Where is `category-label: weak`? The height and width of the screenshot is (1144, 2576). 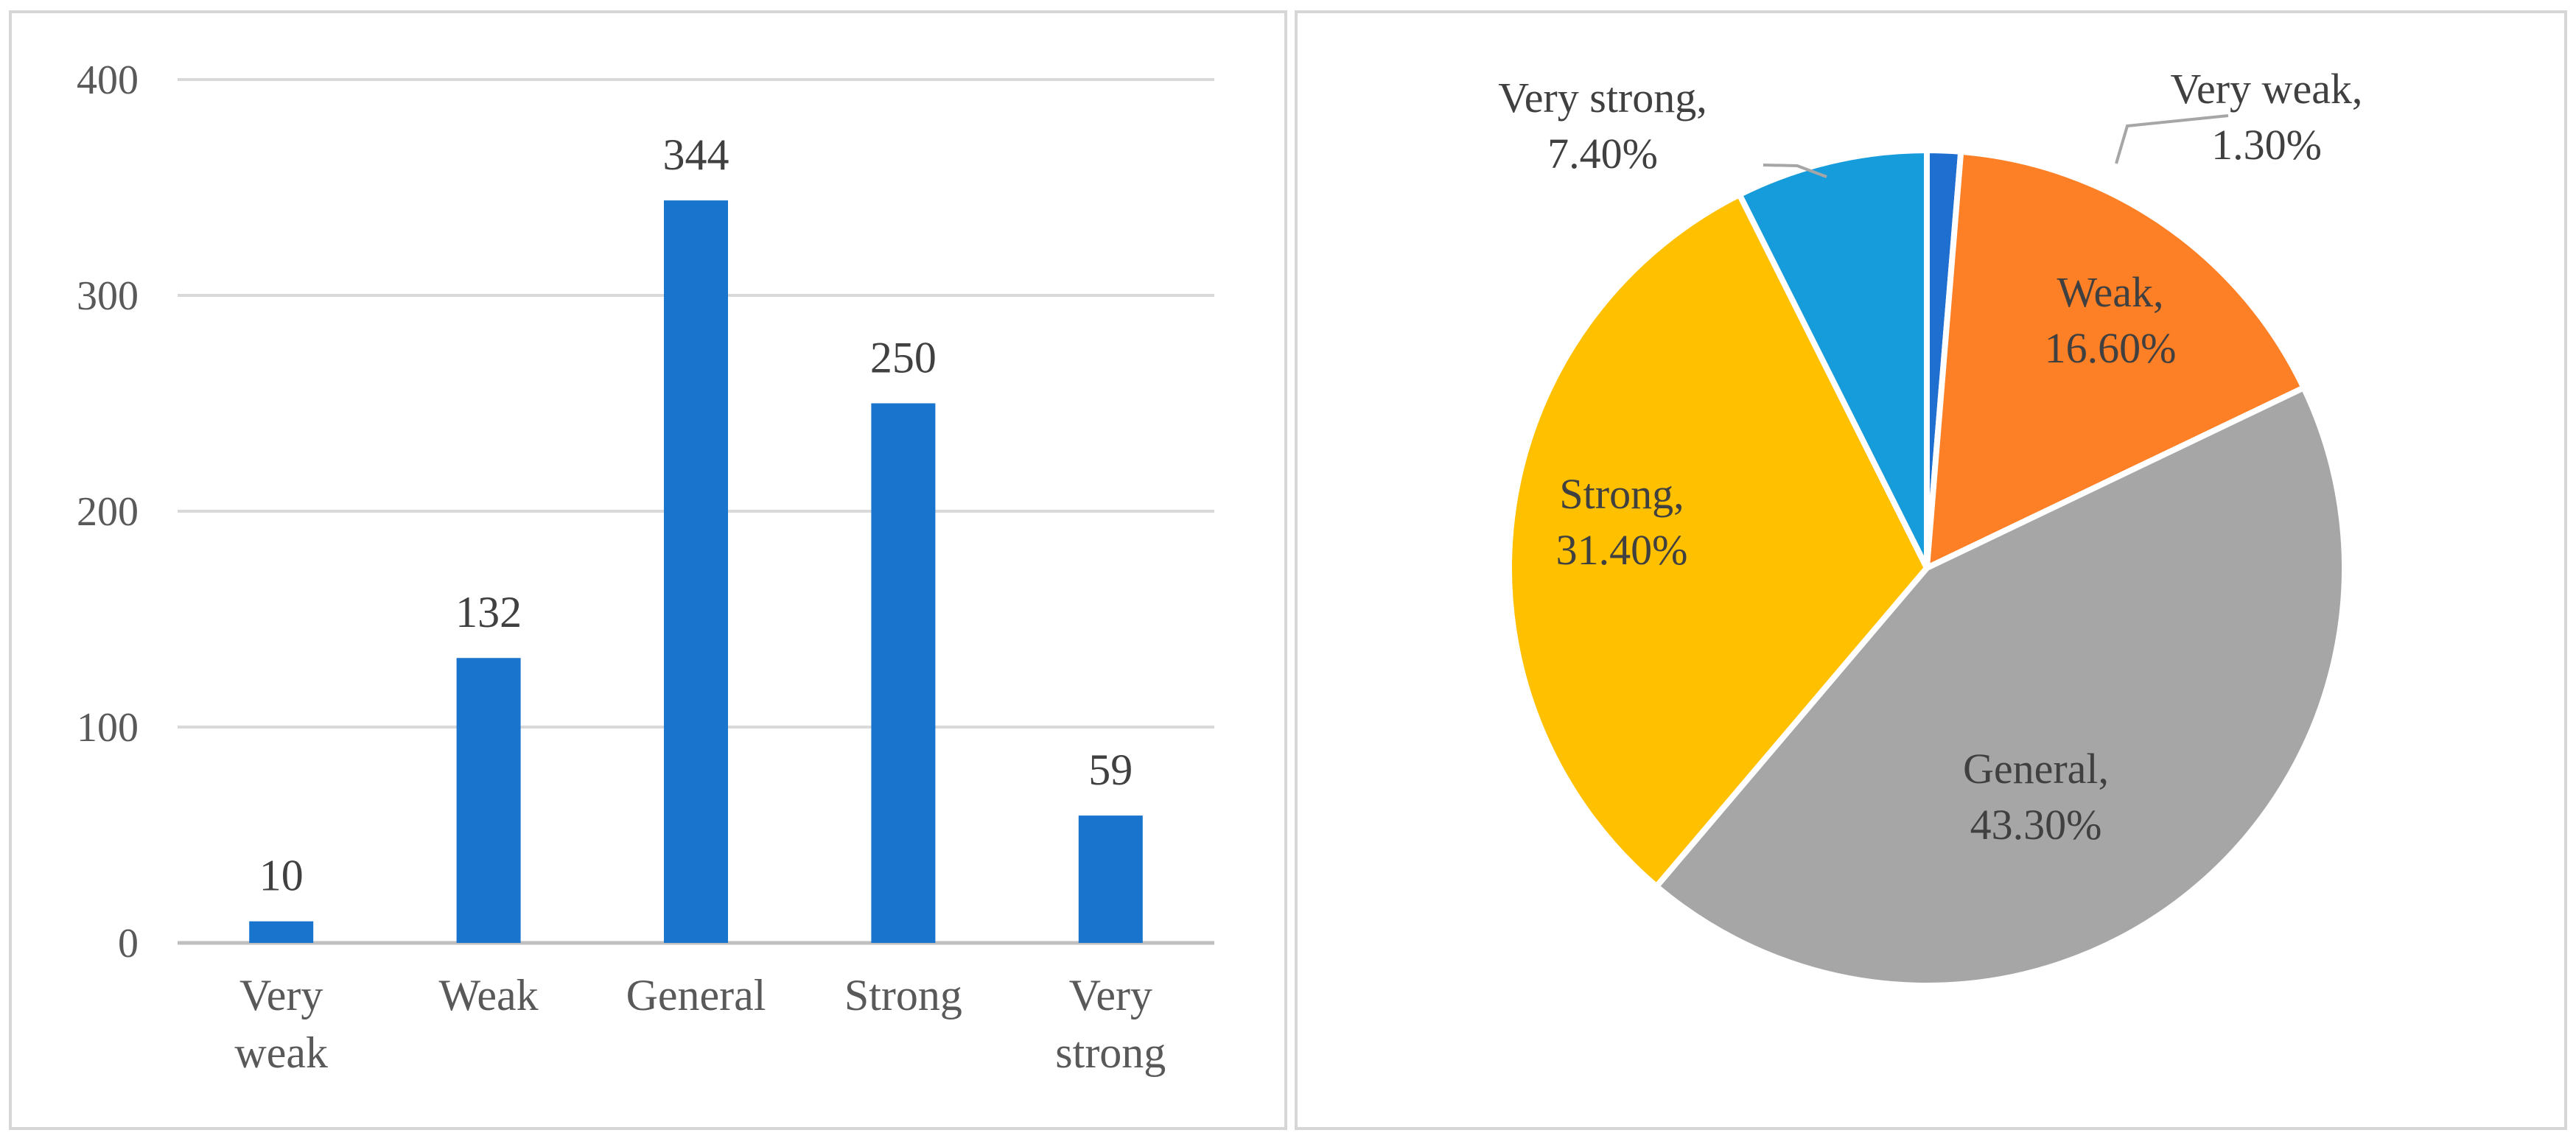 category-label: weak is located at coordinates (281, 1052).